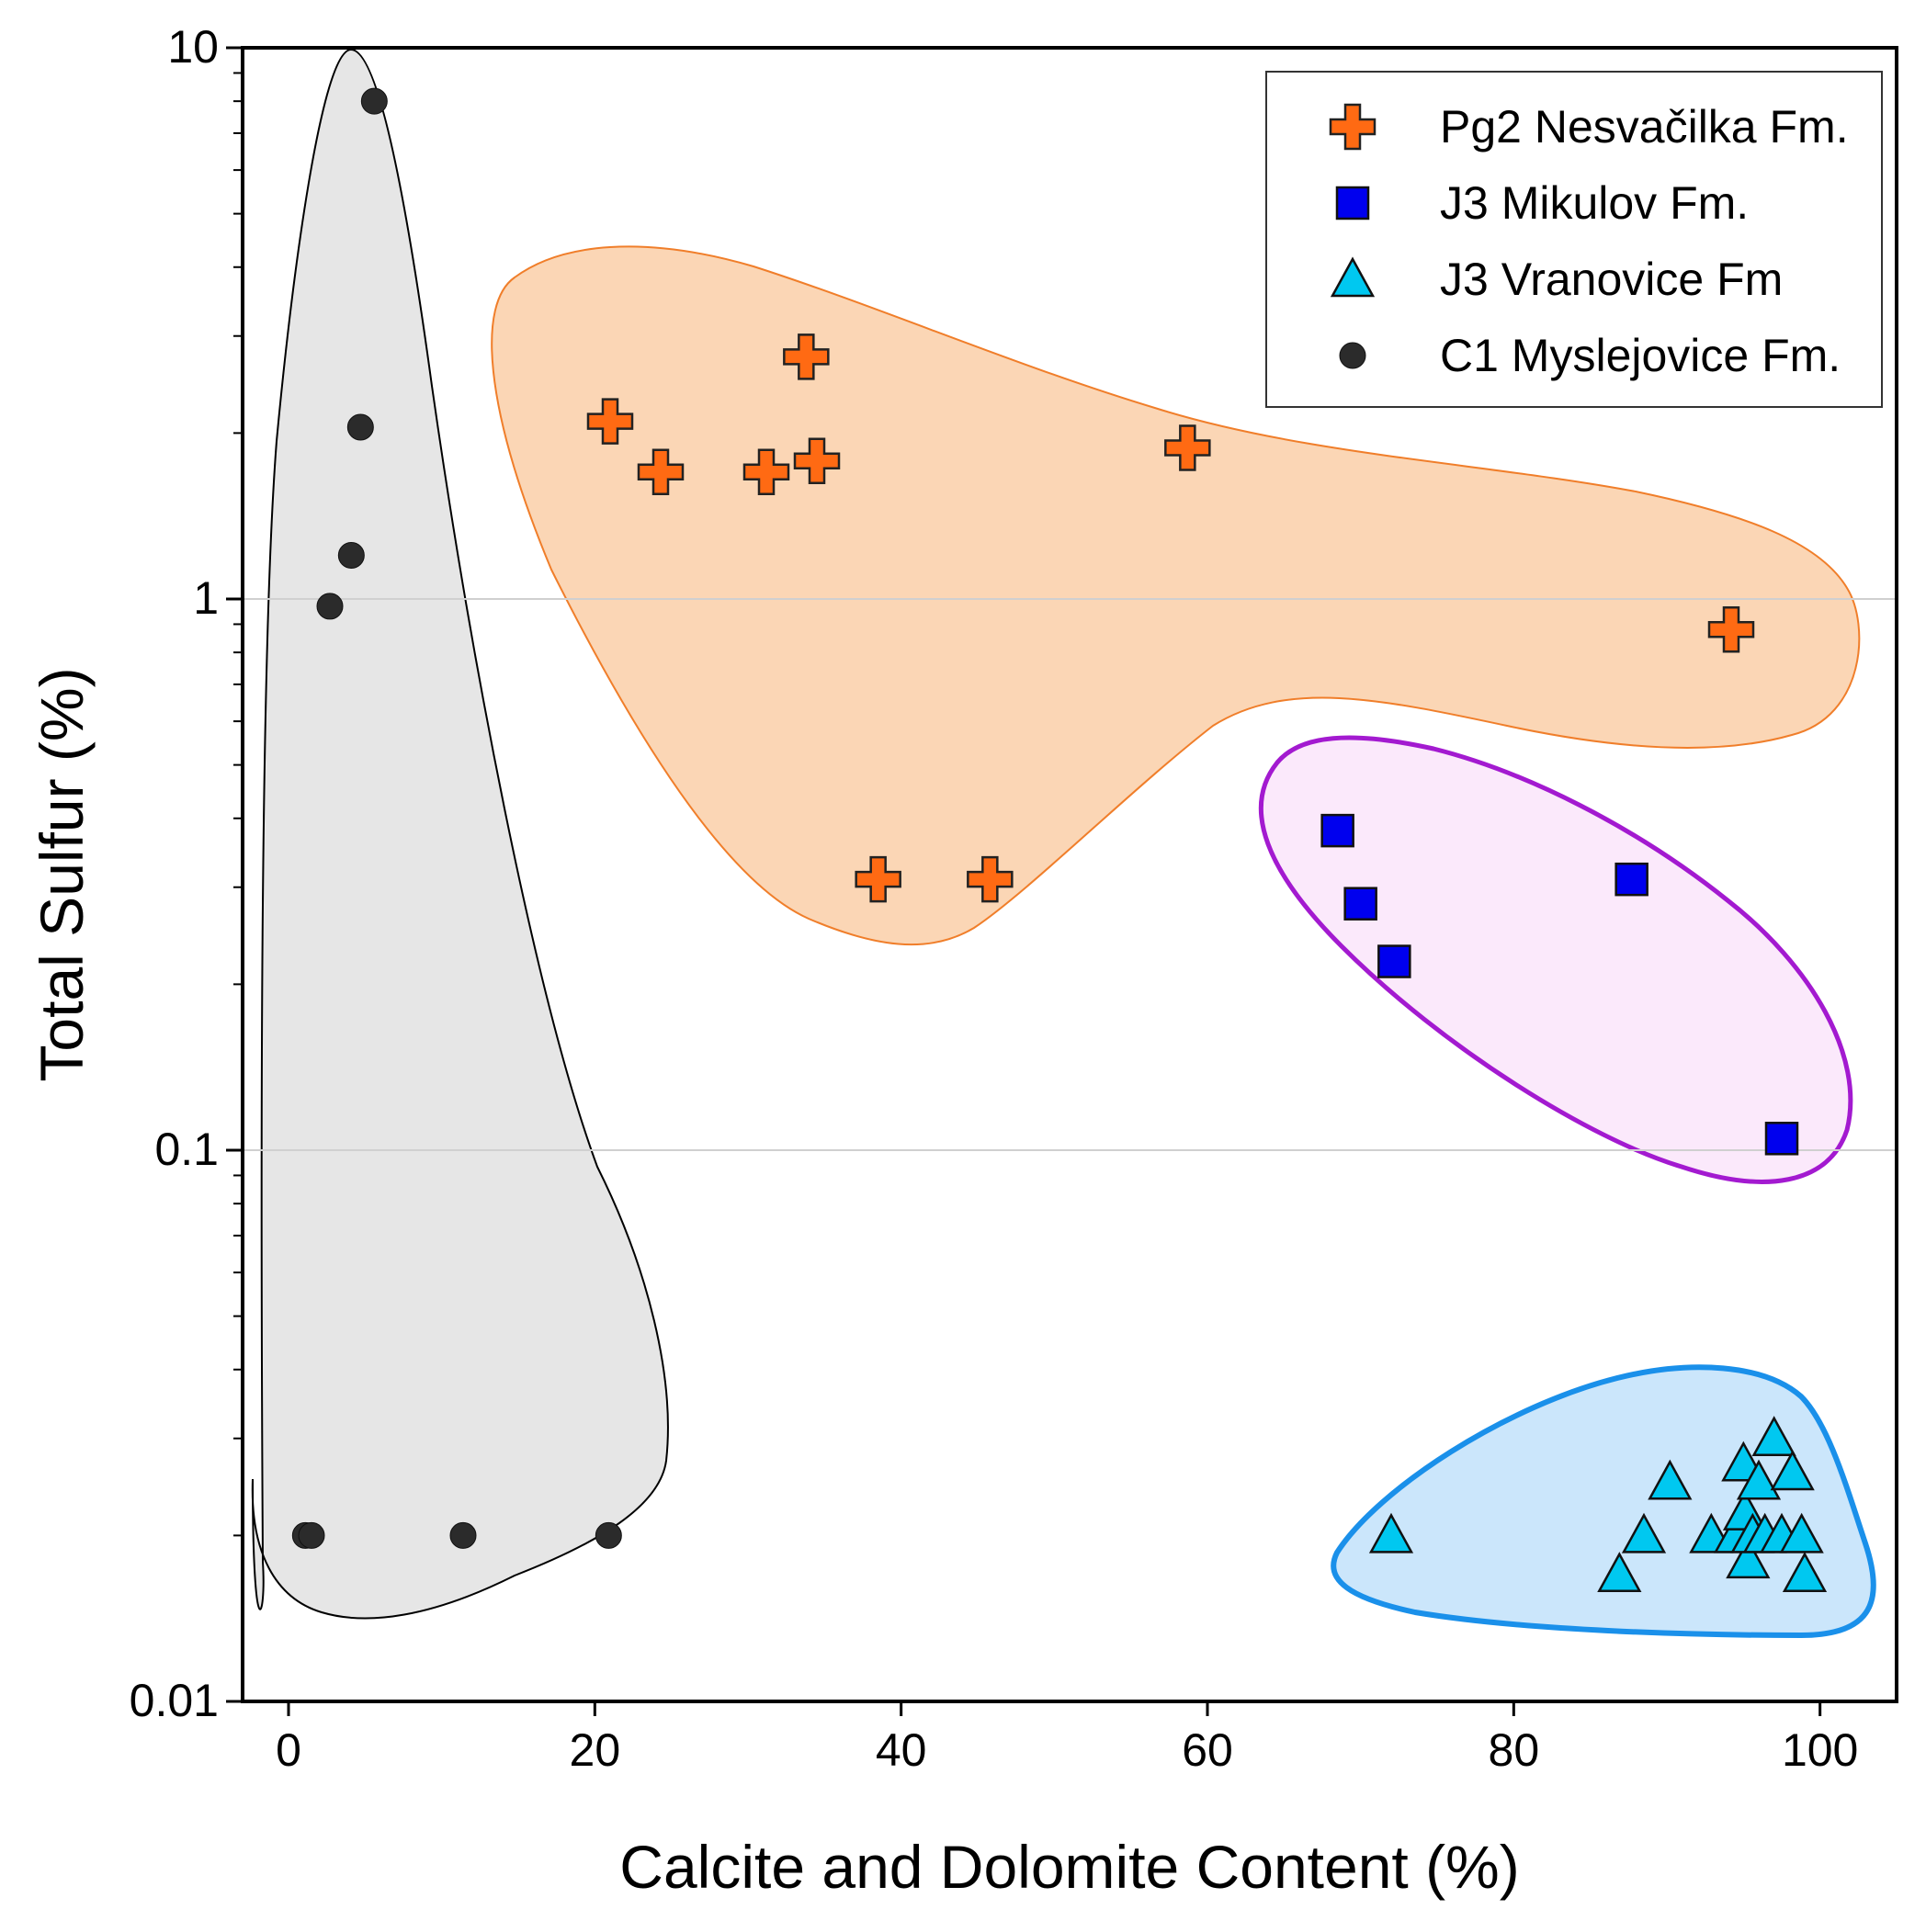 Image resolution: width=1926 pixels, height=1932 pixels. What do you see at coordinates (1352, 355) in the screenshot?
I see `legend-marker-circle` at bounding box center [1352, 355].